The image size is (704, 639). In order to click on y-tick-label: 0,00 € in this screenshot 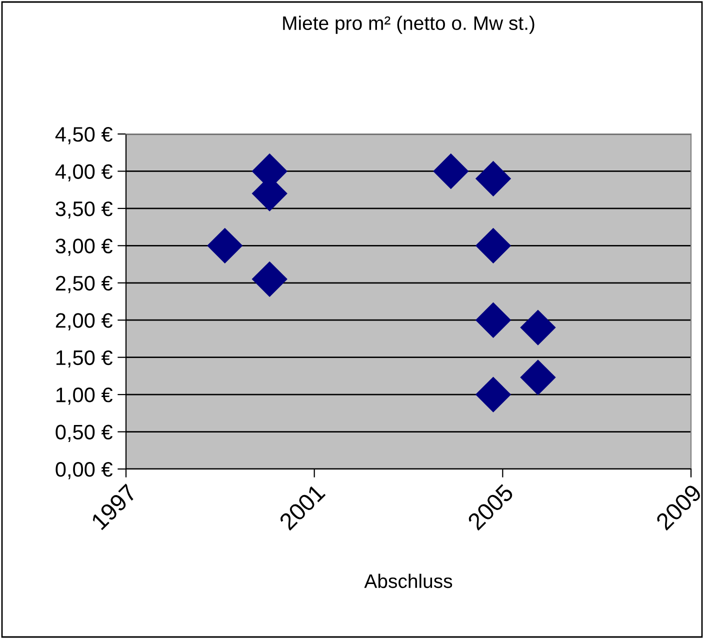, I will do `click(84, 471)`.